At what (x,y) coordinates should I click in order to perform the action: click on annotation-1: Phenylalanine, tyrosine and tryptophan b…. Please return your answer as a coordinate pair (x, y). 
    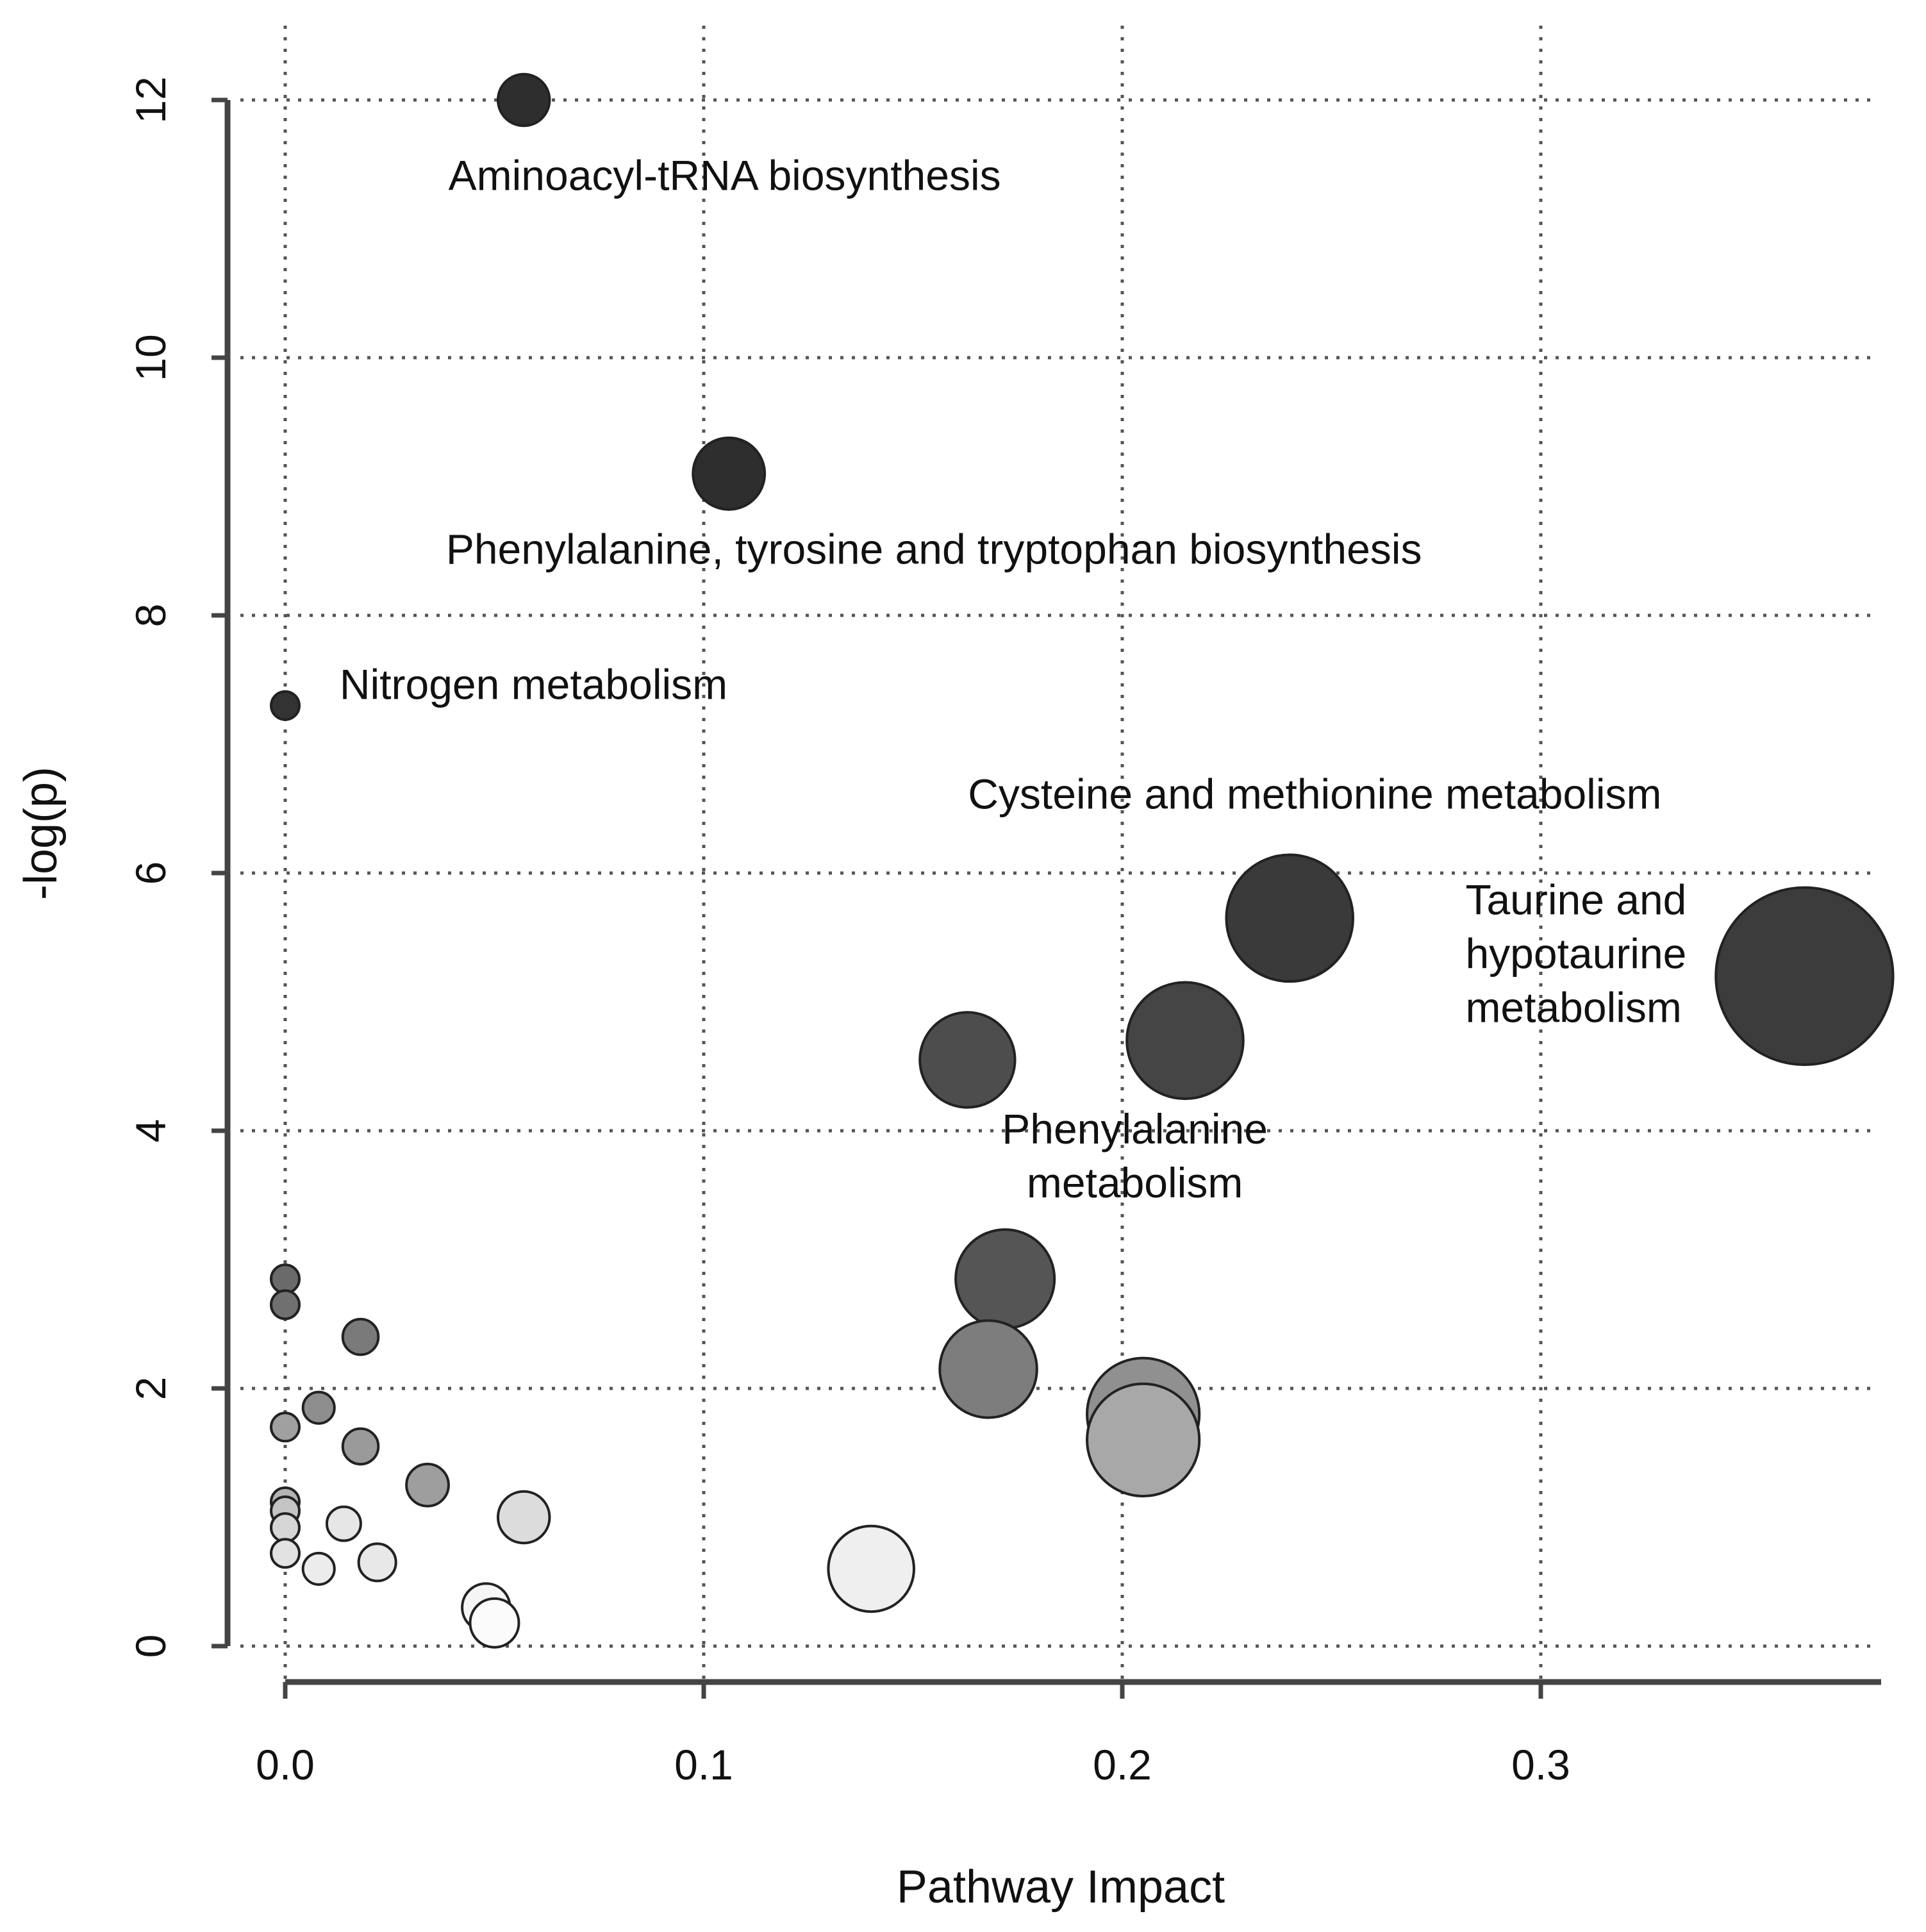
    Looking at the image, I should click on (934, 550).